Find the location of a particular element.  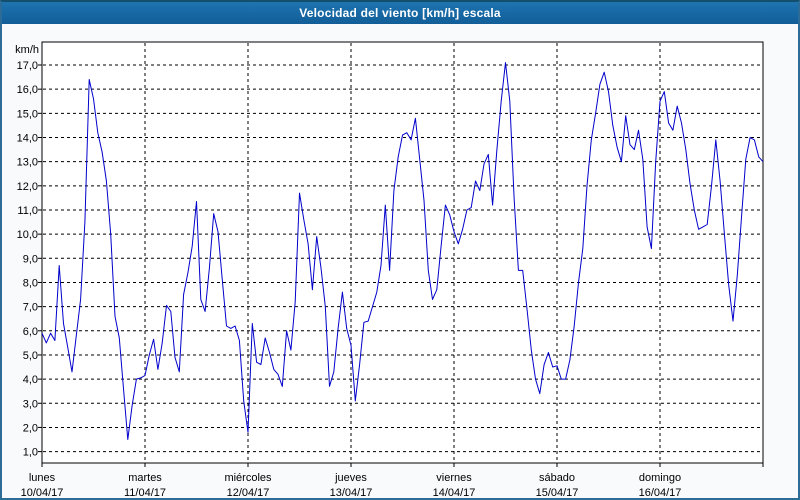

x-day-label: domingo is located at coordinates (660, 478).